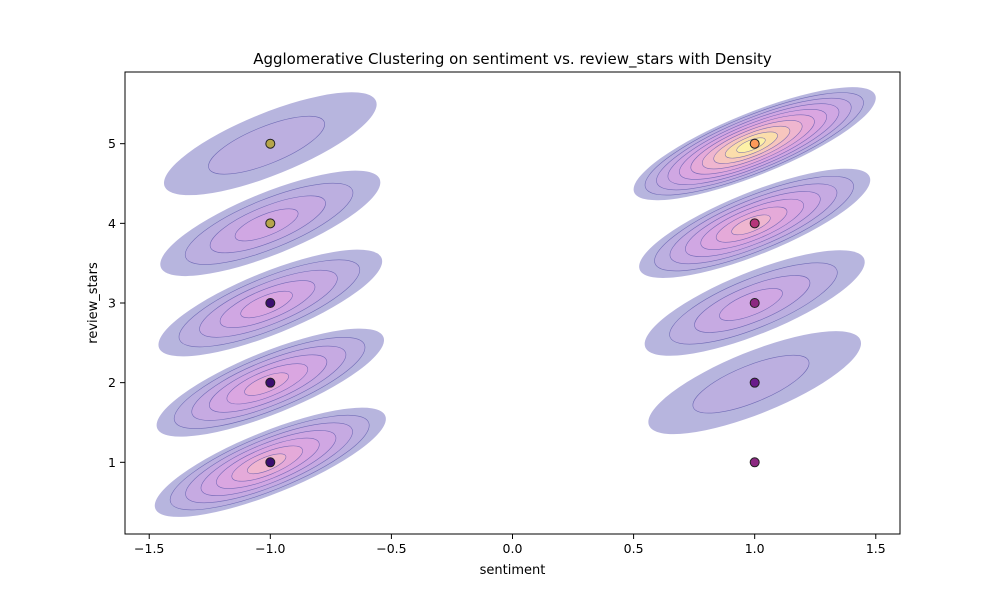 This screenshot has width=1000, height=600. What do you see at coordinates (513, 570) in the screenshot?
I see `x-axis-label: sentiment` at bounding box center [513, 570].